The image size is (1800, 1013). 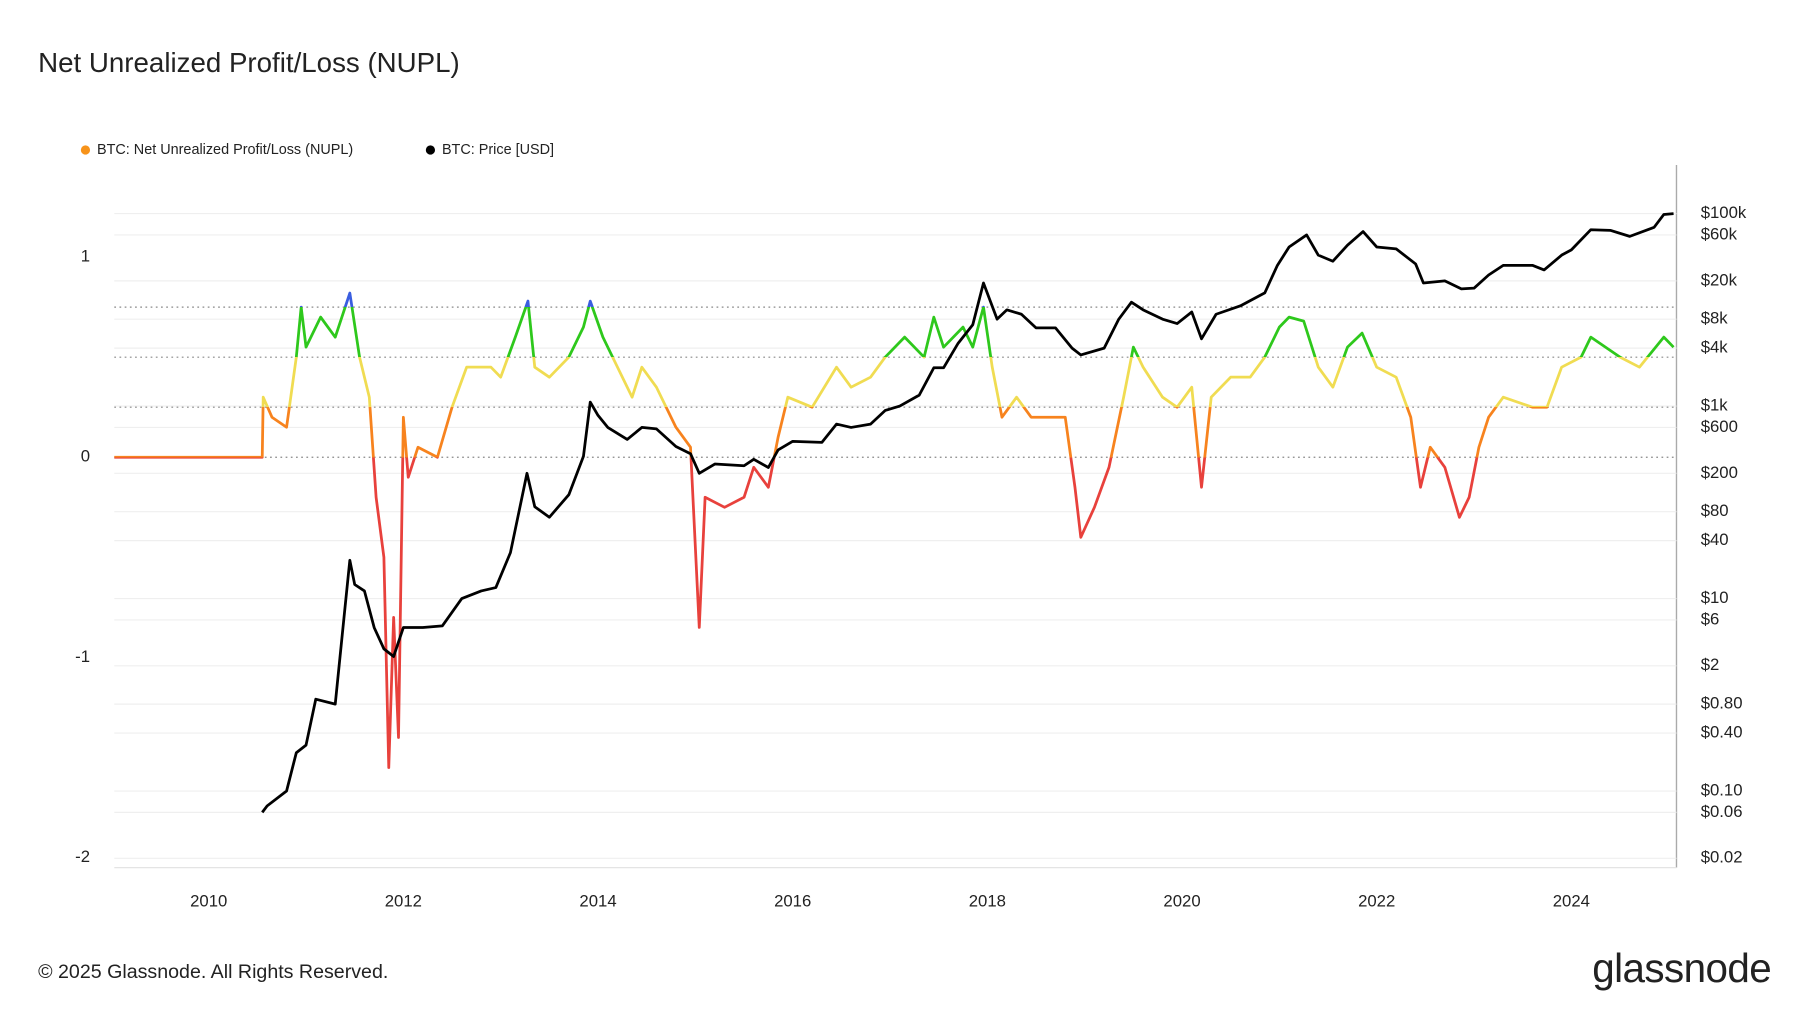 I want to click on footer: © 2025 Glassnode. All Rights Reserved., so click(x=213, y=972).